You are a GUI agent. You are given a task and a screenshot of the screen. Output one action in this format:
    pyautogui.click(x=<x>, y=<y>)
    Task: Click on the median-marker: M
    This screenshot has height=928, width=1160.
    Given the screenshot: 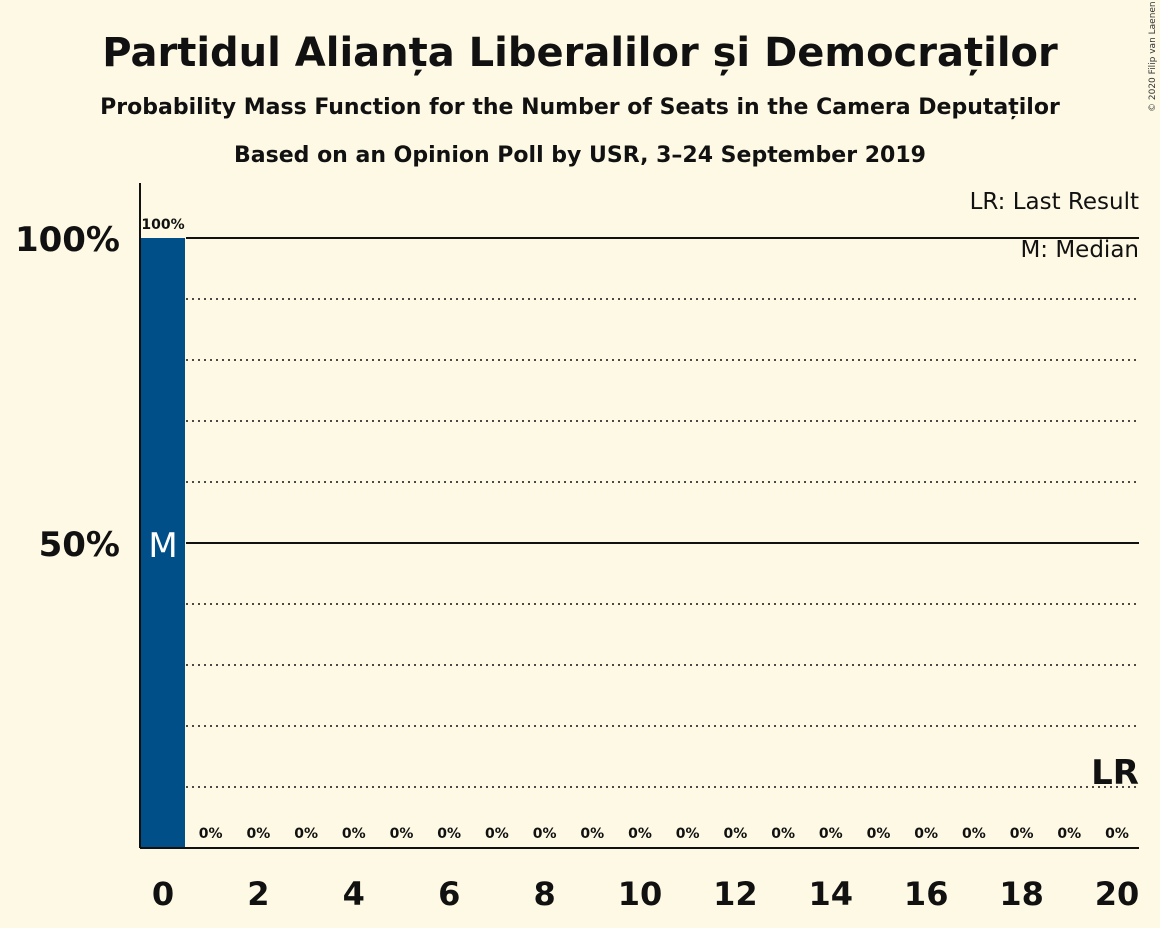 What is the action you would take?
    pyautogui.click(x=162, y=546)
    